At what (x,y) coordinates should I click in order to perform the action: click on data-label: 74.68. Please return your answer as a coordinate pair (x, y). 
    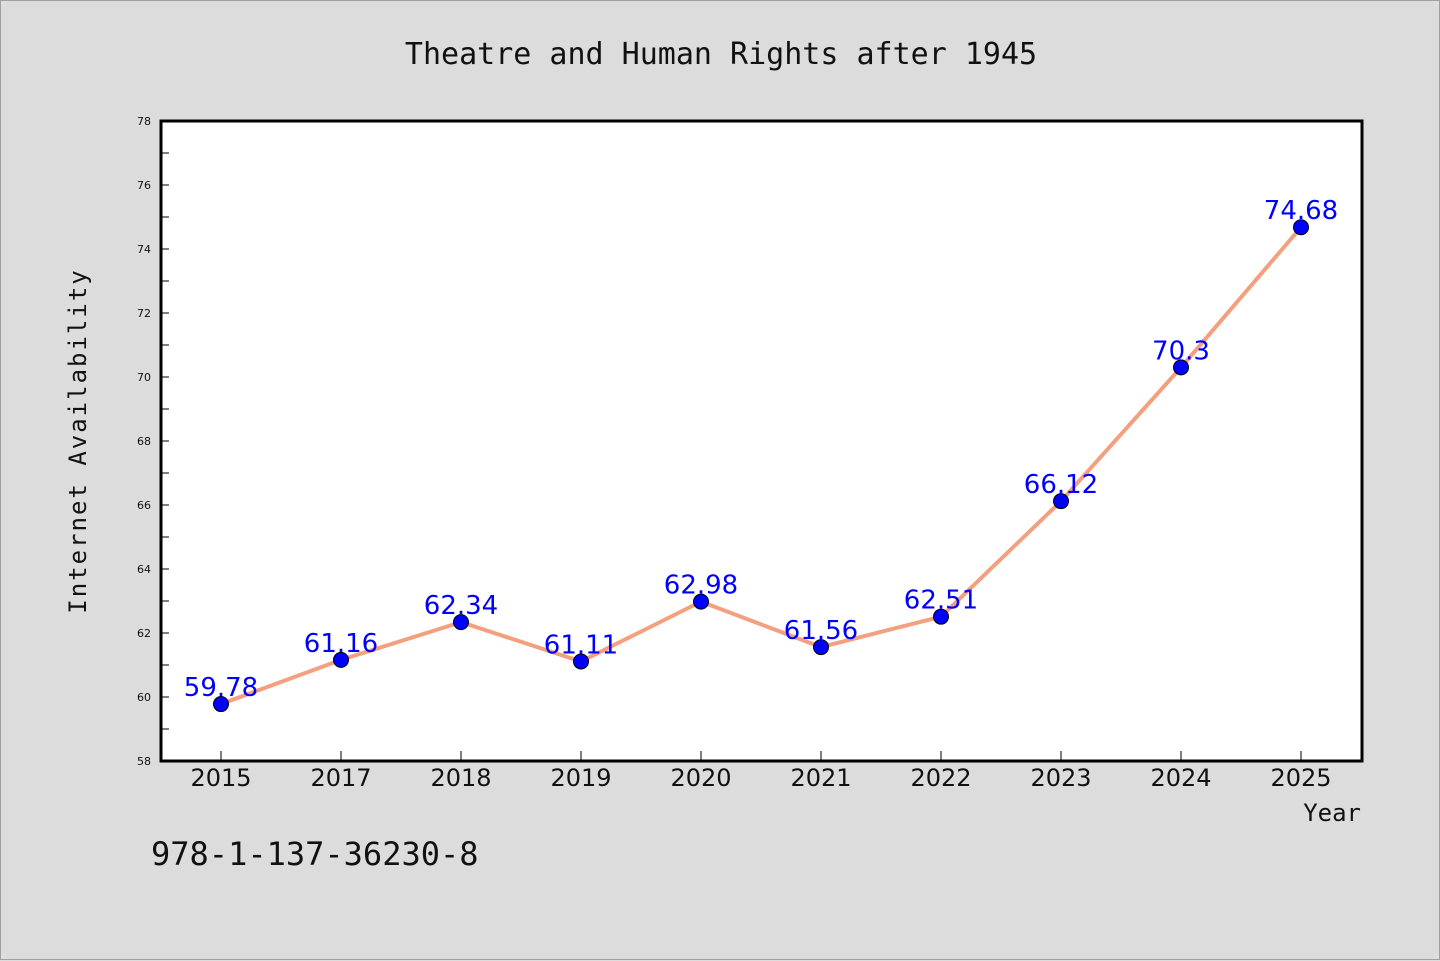
    Looking at the image, I should click on (1301, 211).